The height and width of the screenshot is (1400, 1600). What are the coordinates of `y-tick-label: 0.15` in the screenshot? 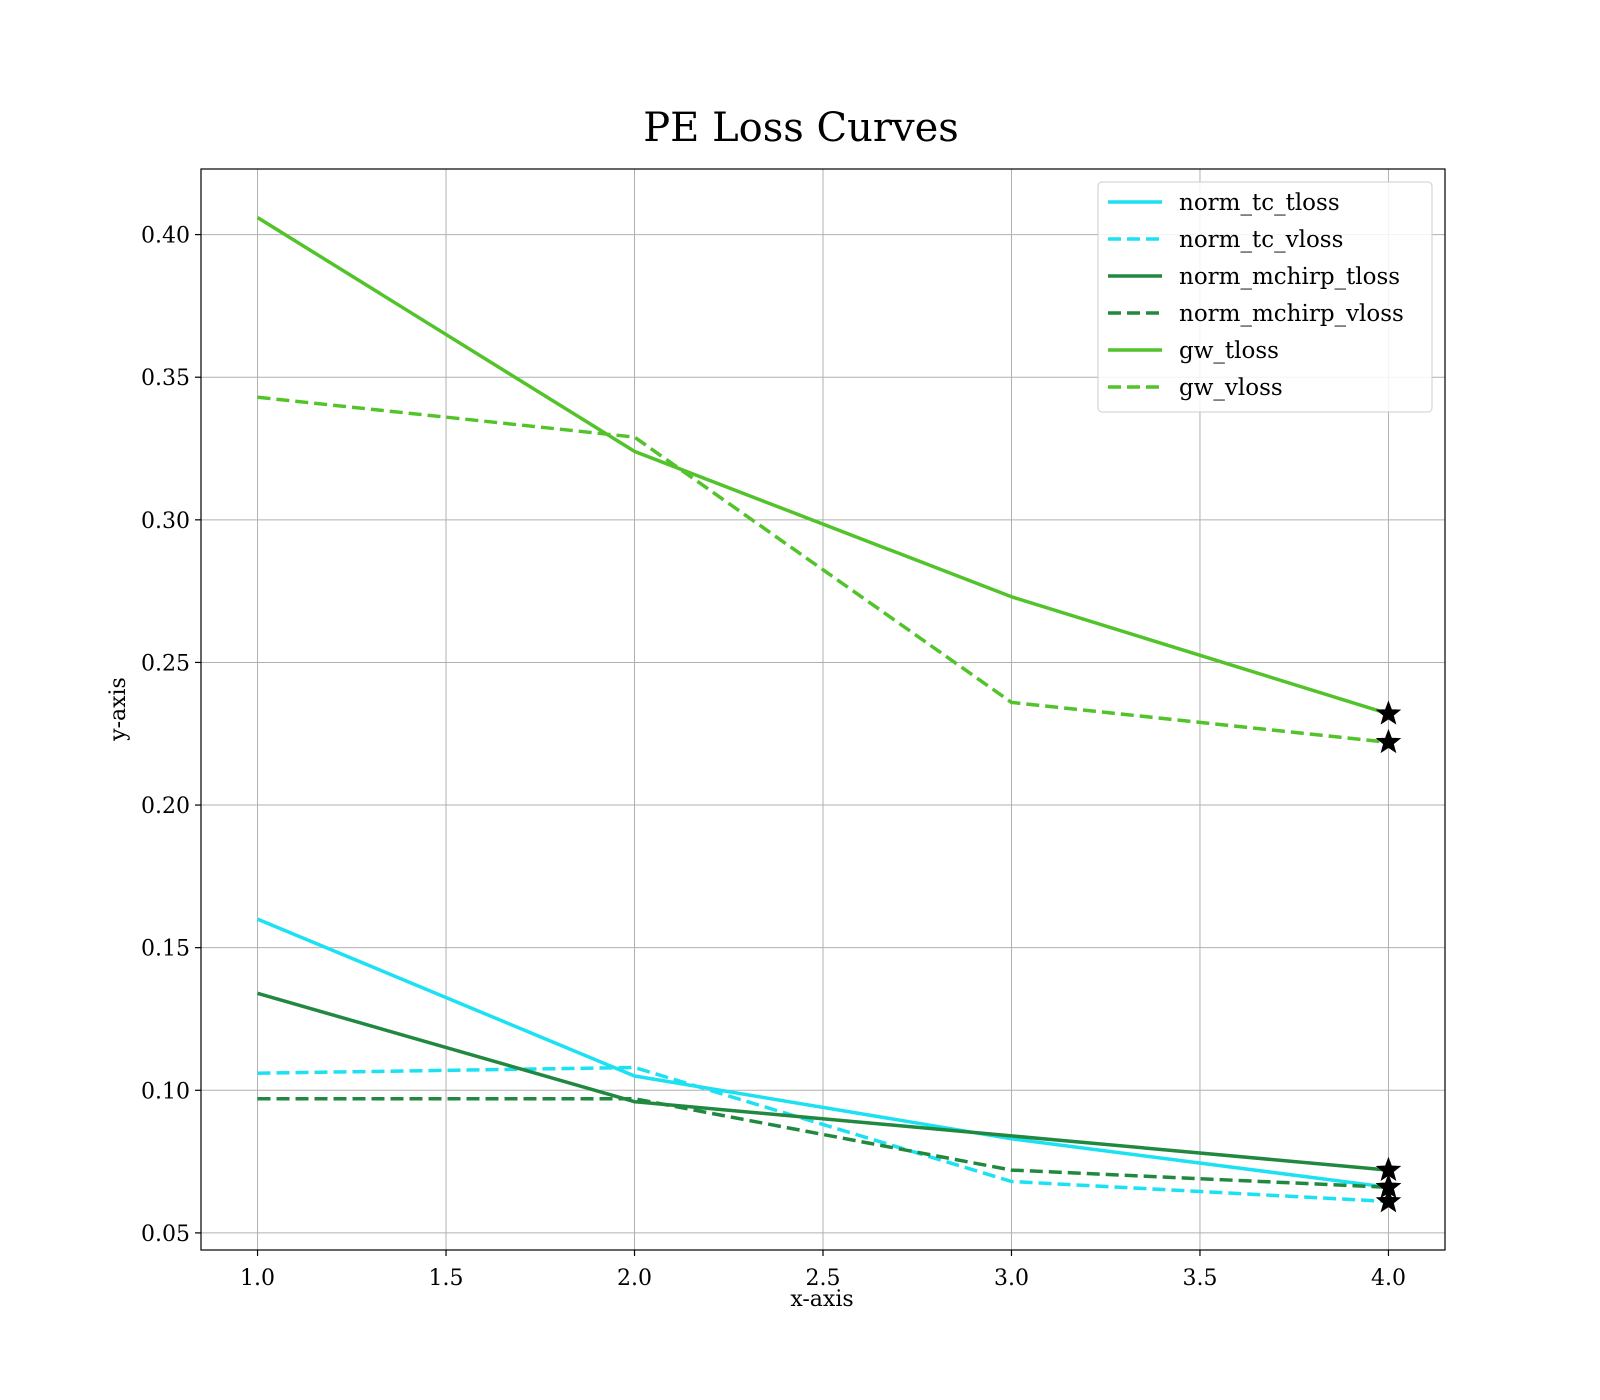 It's located at (165, 949).